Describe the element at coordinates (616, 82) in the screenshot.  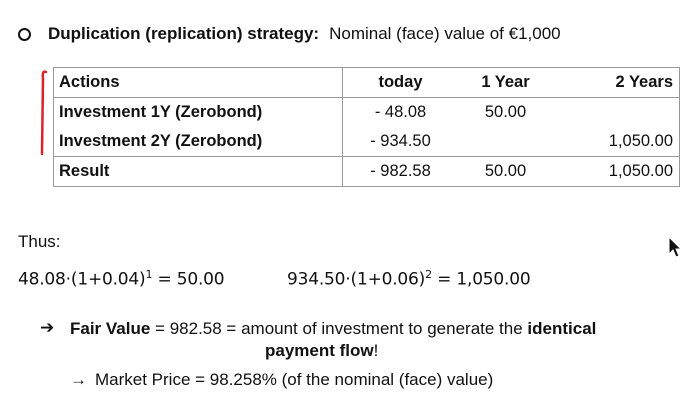
I see `header-2-years: 2 Years` at that location.